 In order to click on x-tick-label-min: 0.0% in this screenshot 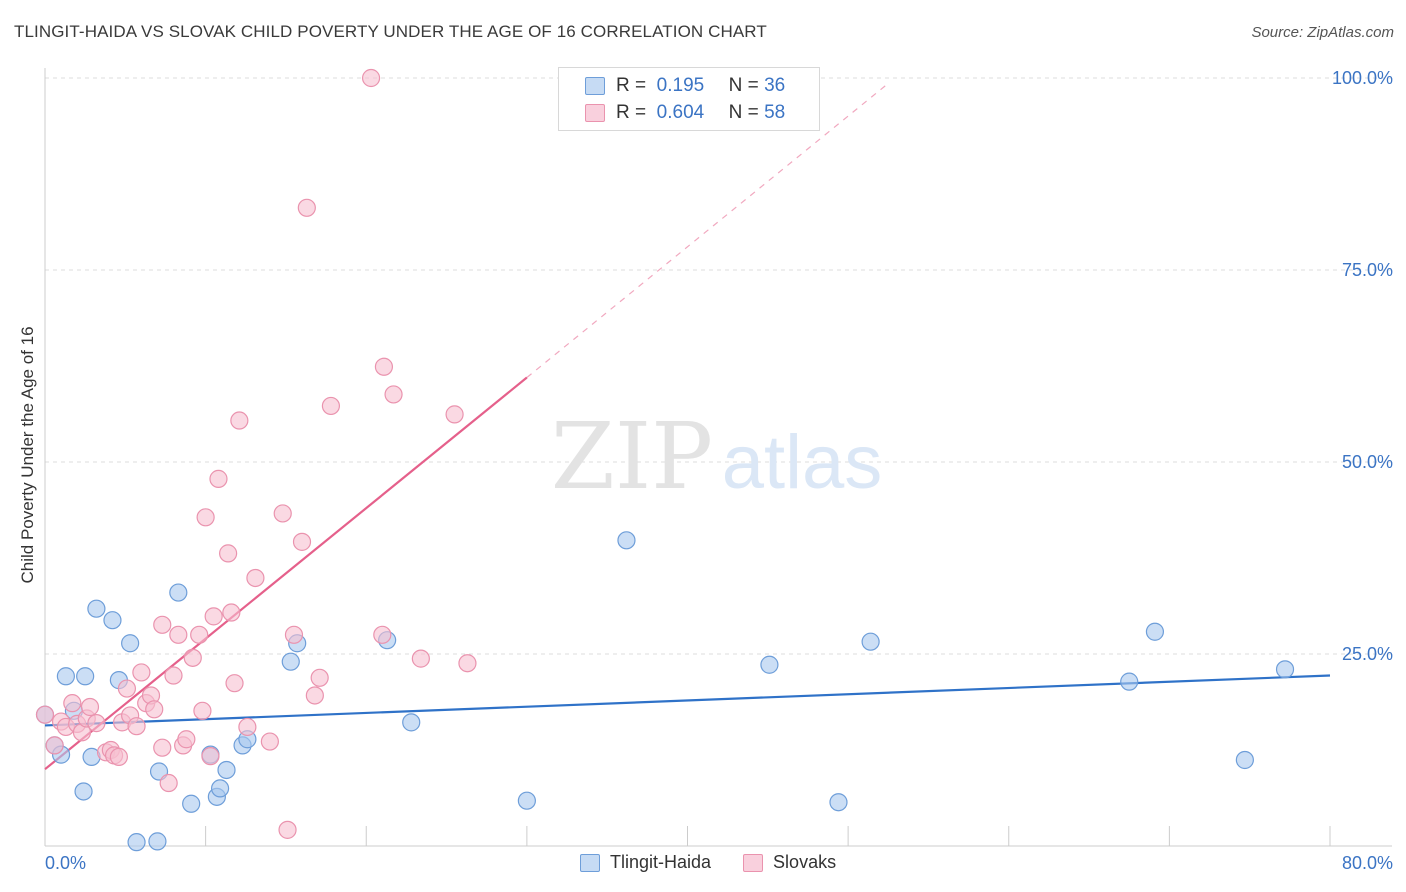, I will do `click(65, 863)`.